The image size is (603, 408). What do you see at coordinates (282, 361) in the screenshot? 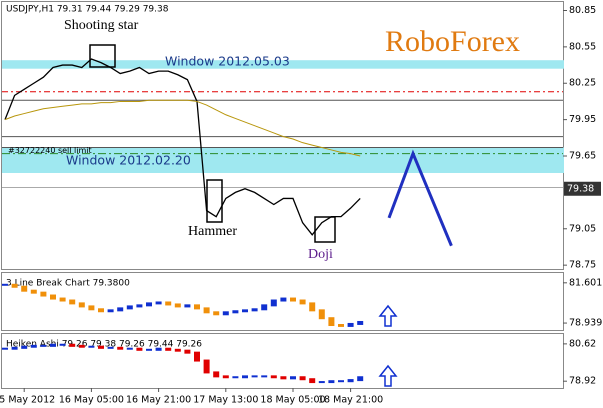
I see `heiken-ashi-panel` at bounding box center [282, 361].